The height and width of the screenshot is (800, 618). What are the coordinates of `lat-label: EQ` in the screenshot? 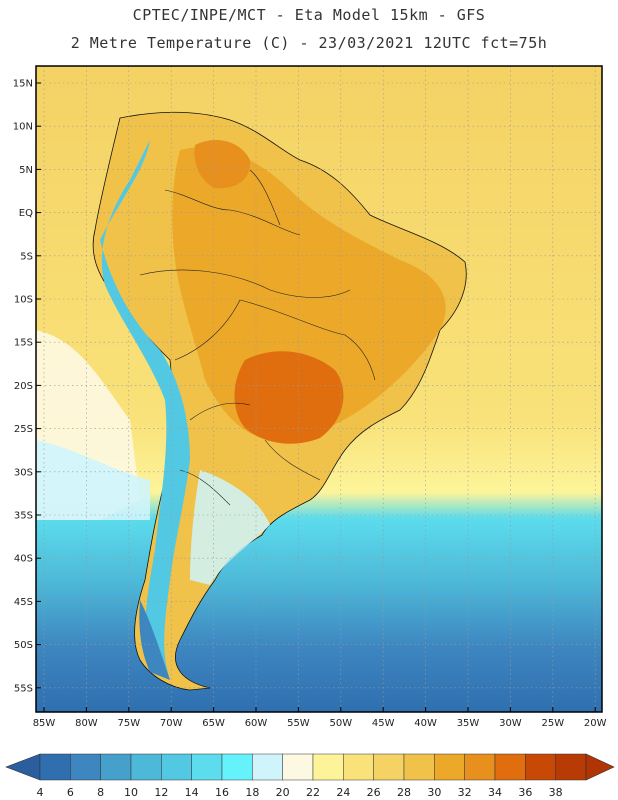 It's located at (26, 213).